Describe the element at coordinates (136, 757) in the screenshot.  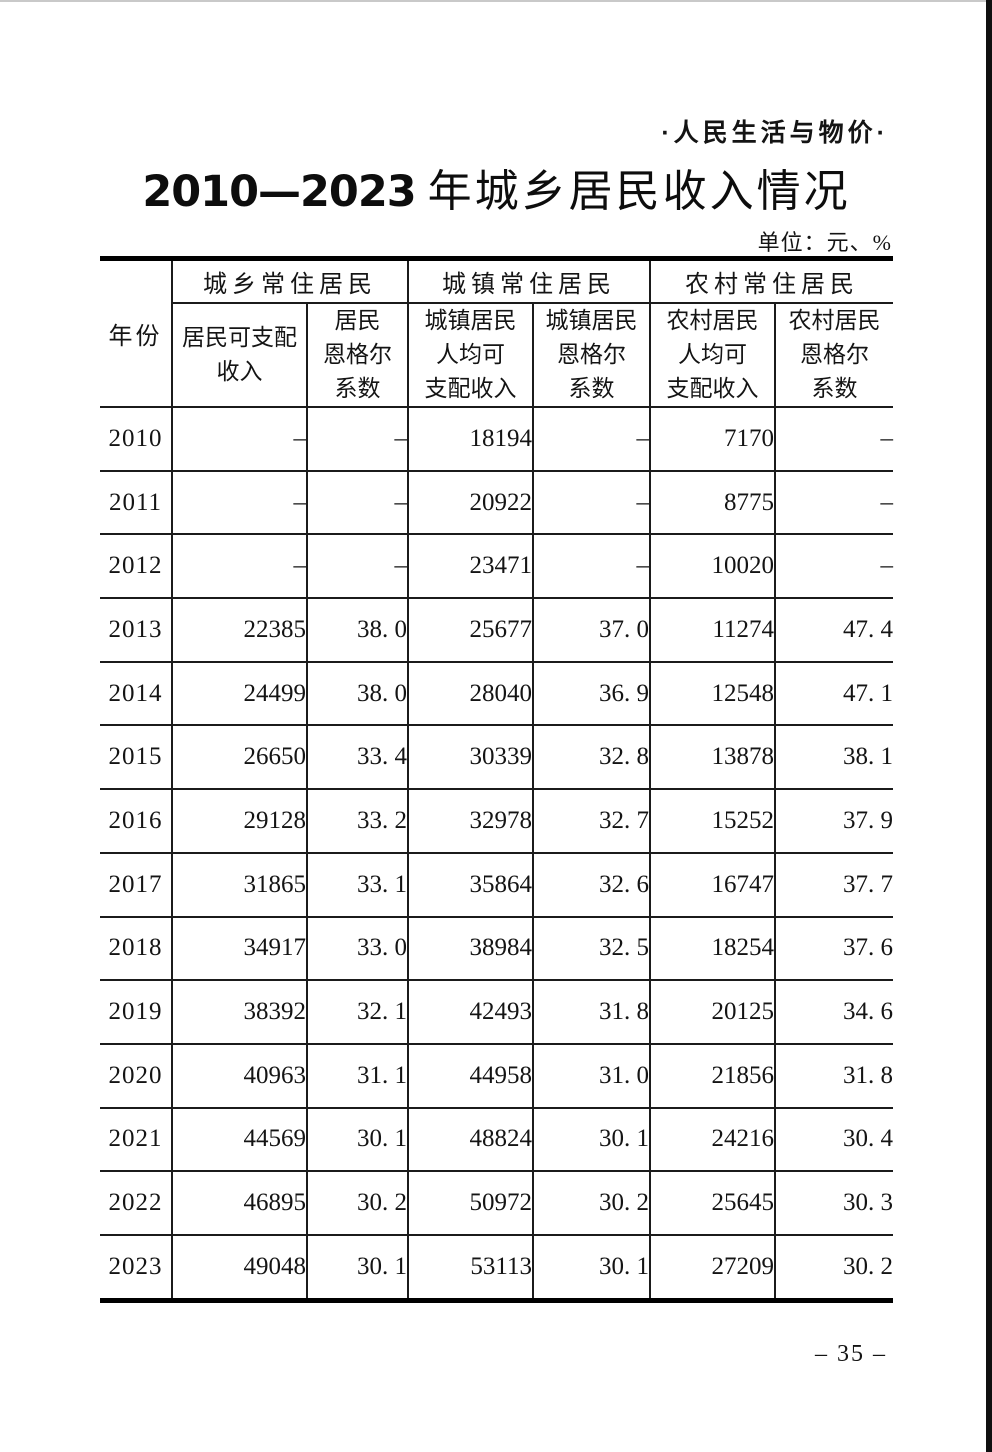
I see `year-cell: 2015` at that location.